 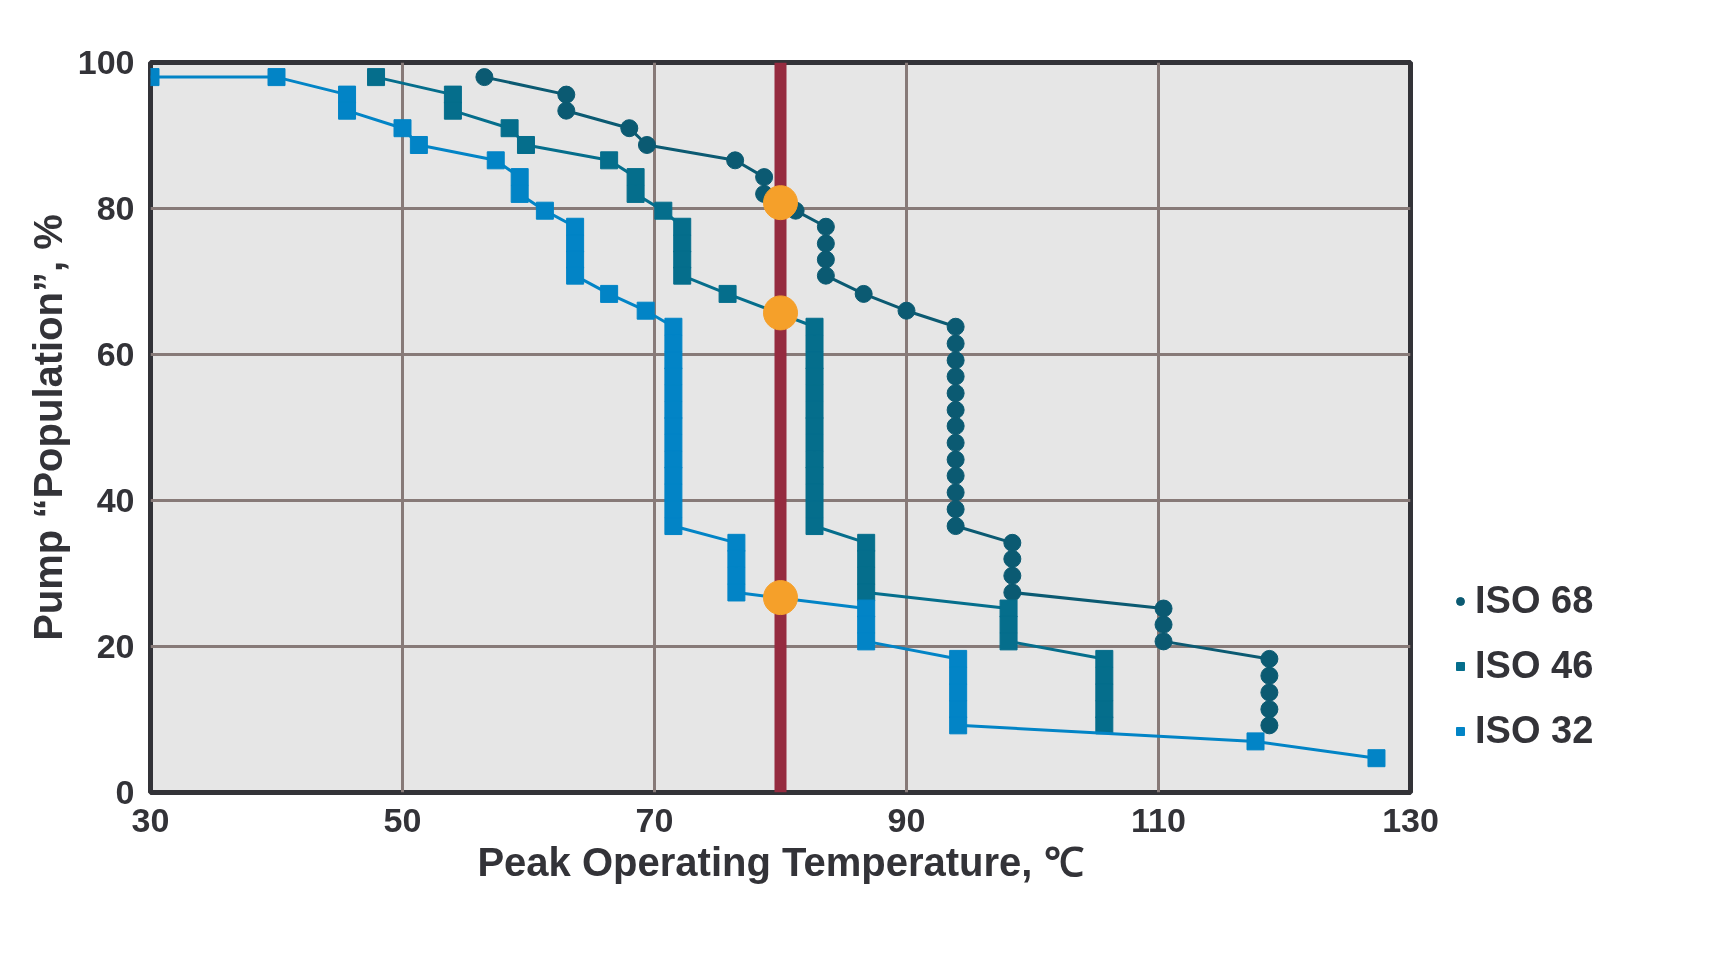 I want to click on y-tick-label: 80, so click(x=115, y=208).